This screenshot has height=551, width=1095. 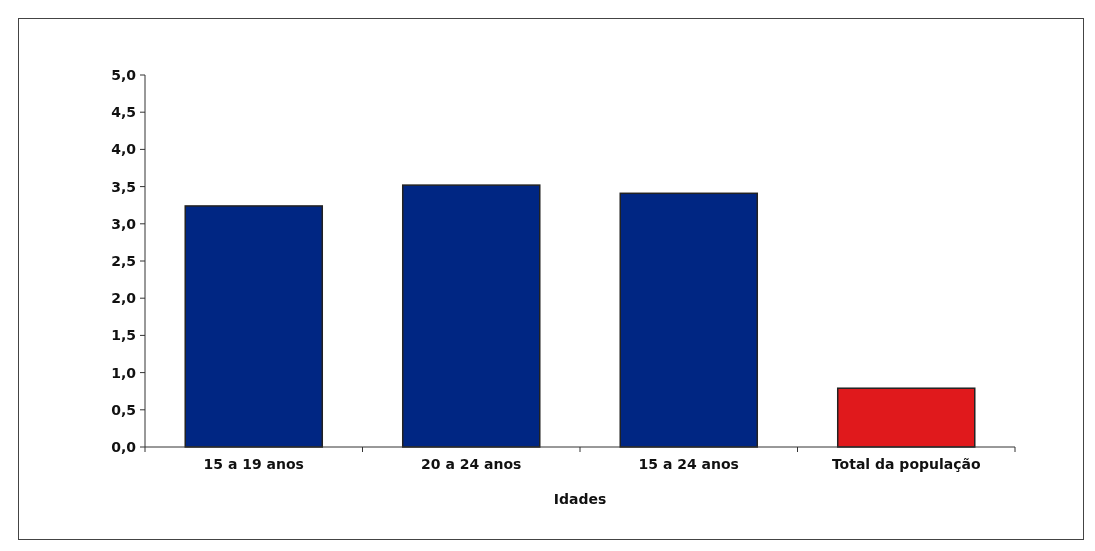 I want to click on x-tick-label: Total da população, so click(x=906, y=464).